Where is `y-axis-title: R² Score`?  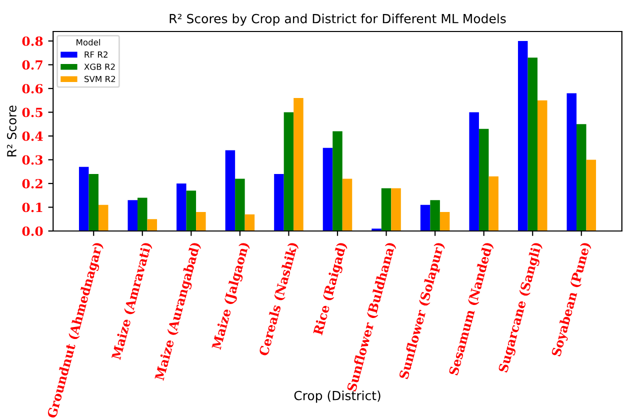
y-axis-title: R² Score is located at coordinates (11, 131).